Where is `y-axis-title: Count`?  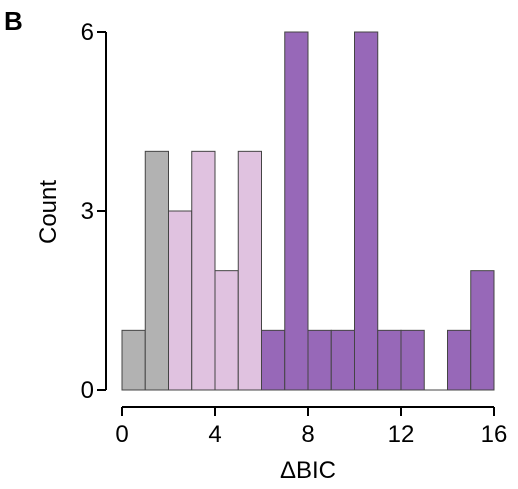 y-axis-title: Count is located at coordinates (48, 212).